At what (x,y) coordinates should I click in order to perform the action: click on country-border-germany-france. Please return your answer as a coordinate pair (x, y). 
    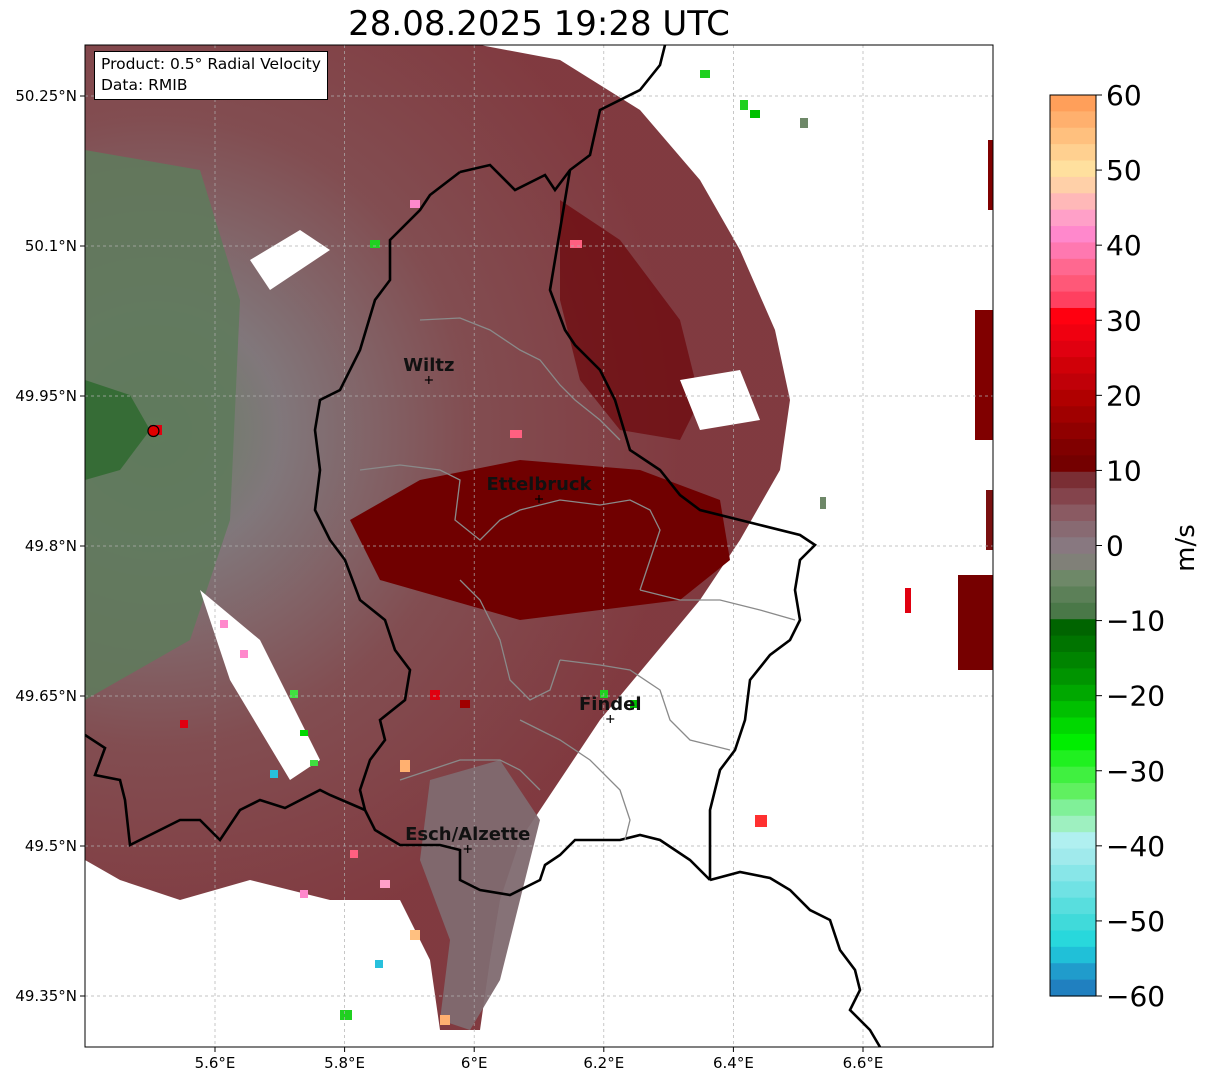
    Looking at the image, I should click on (795, 958).